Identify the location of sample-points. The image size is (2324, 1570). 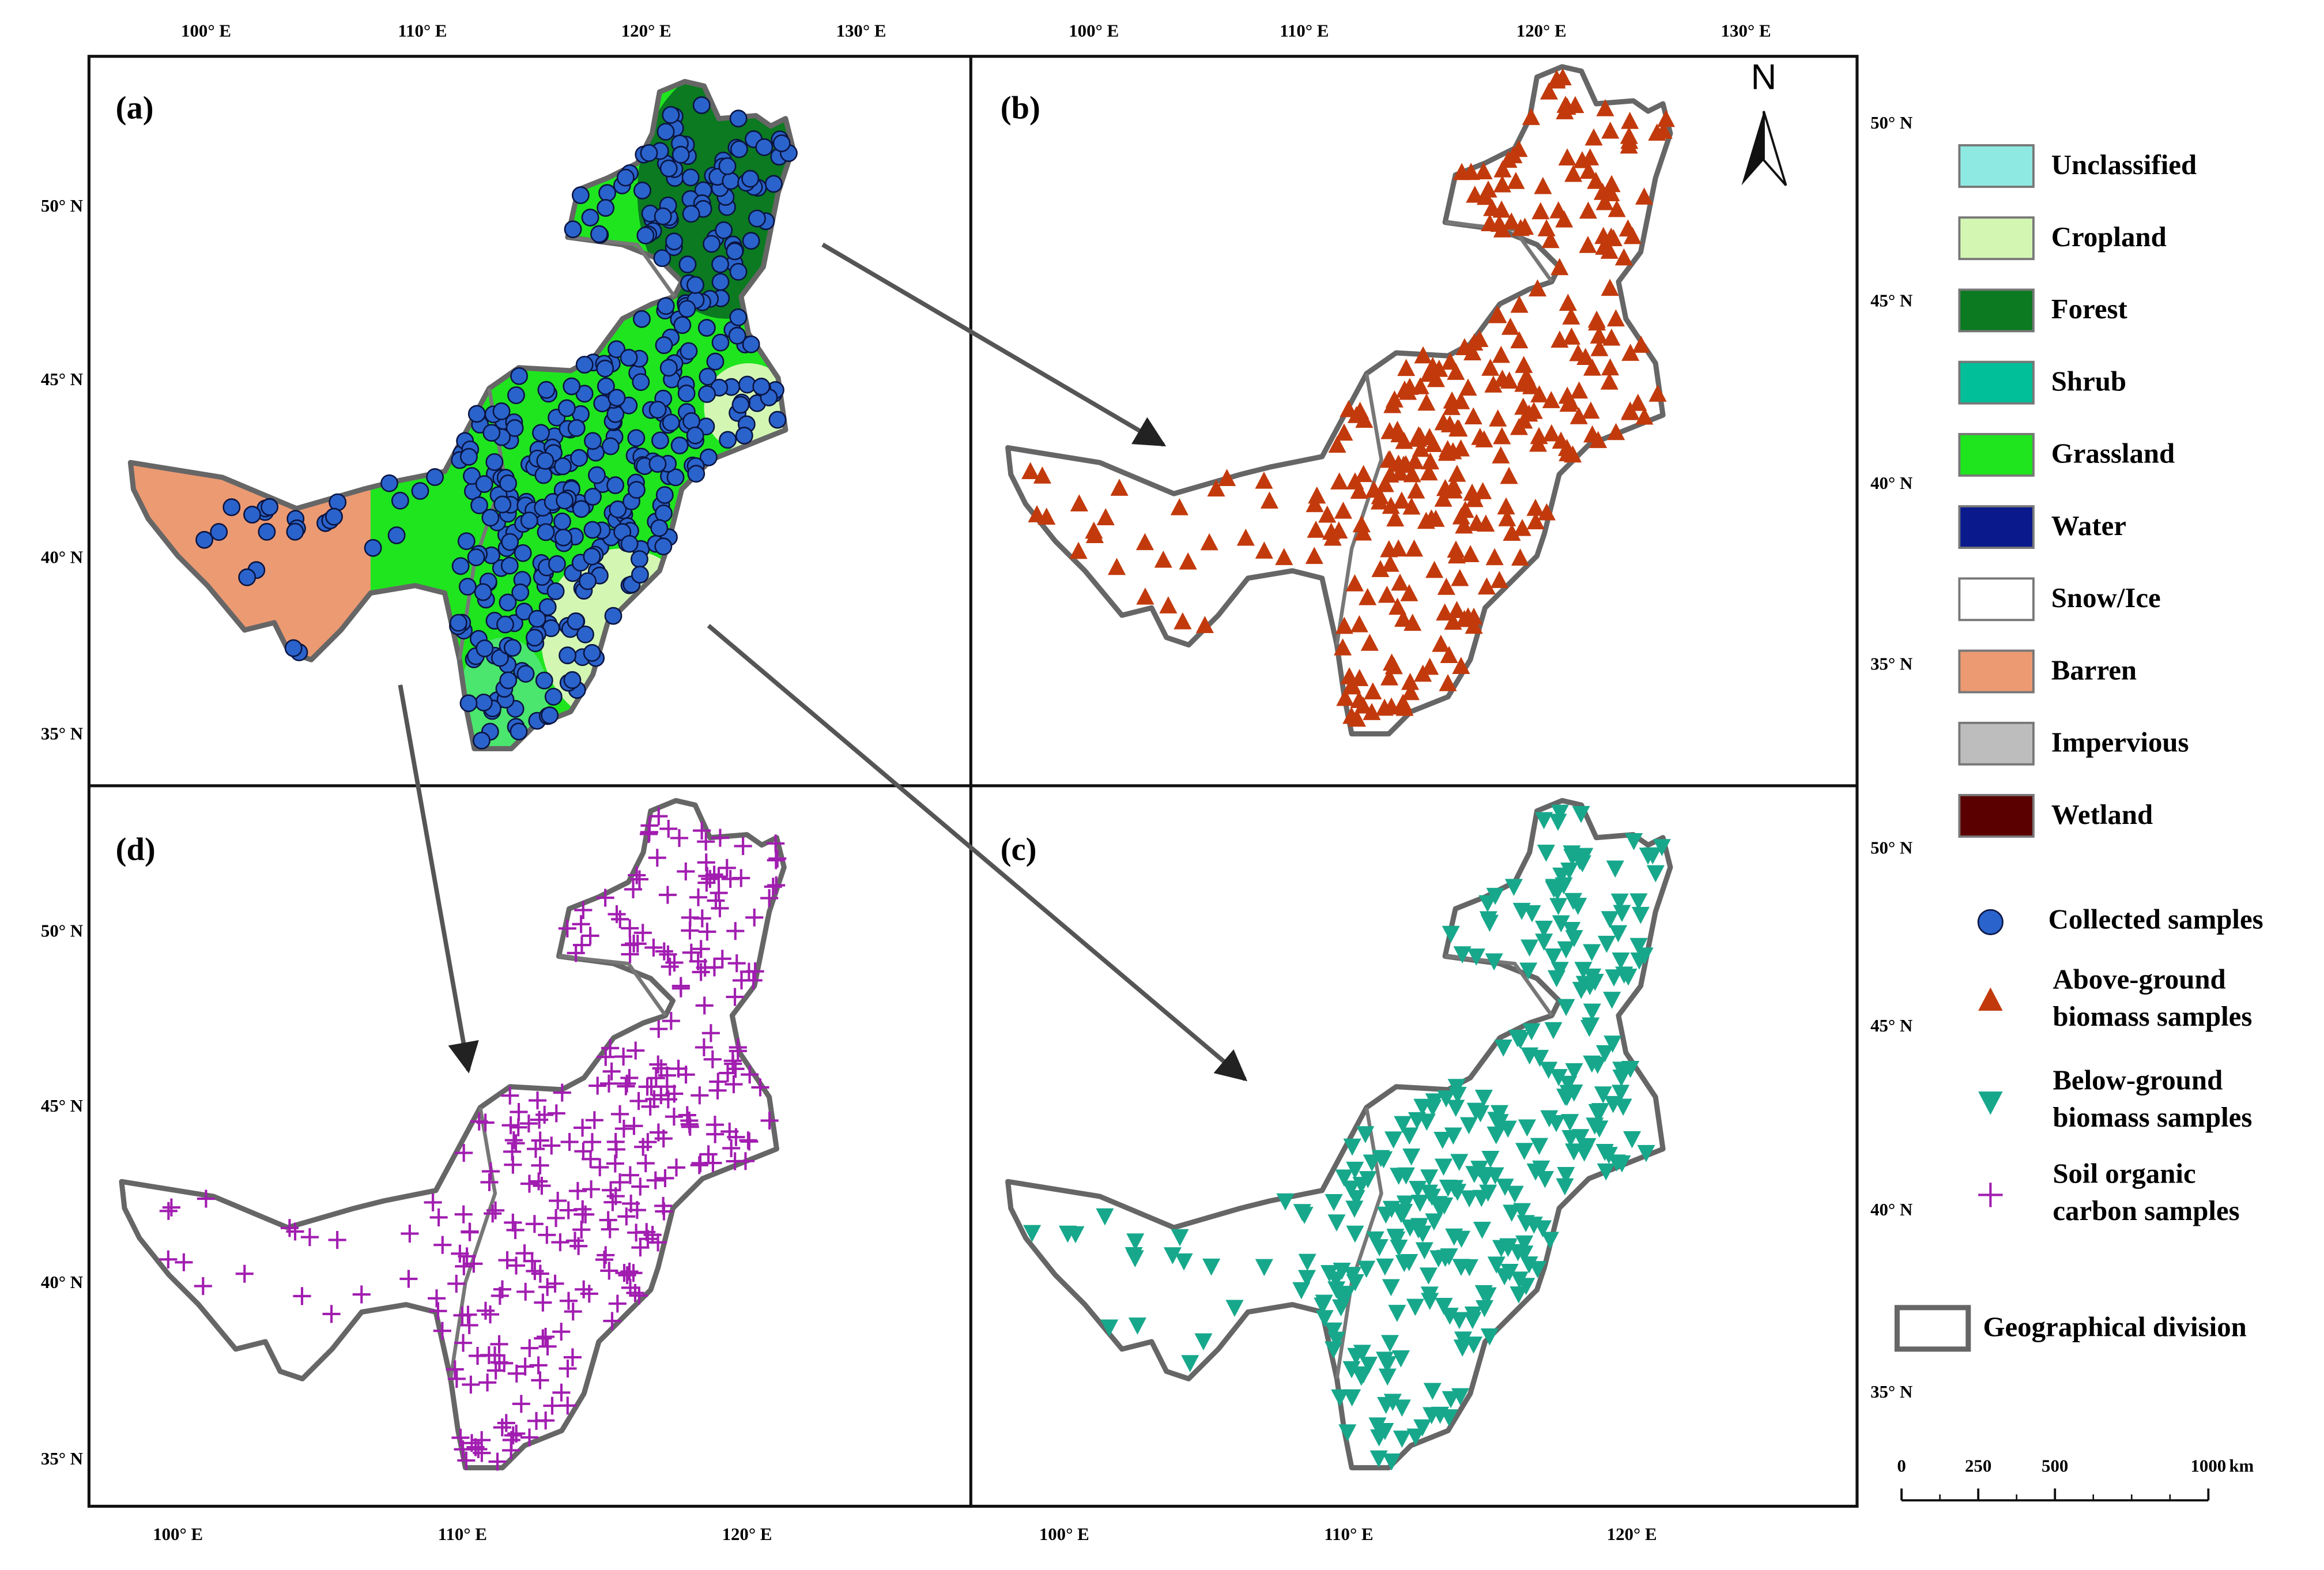
(1347, 1137).